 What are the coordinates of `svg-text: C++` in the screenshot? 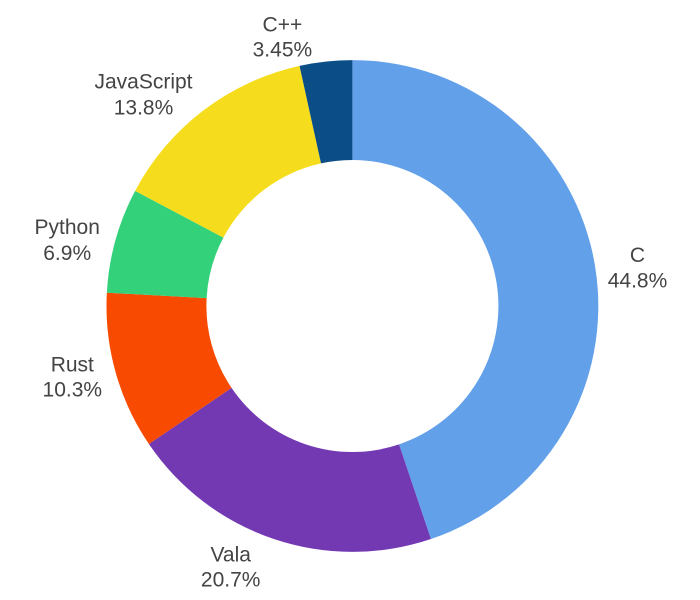 It's located at (283, 24).